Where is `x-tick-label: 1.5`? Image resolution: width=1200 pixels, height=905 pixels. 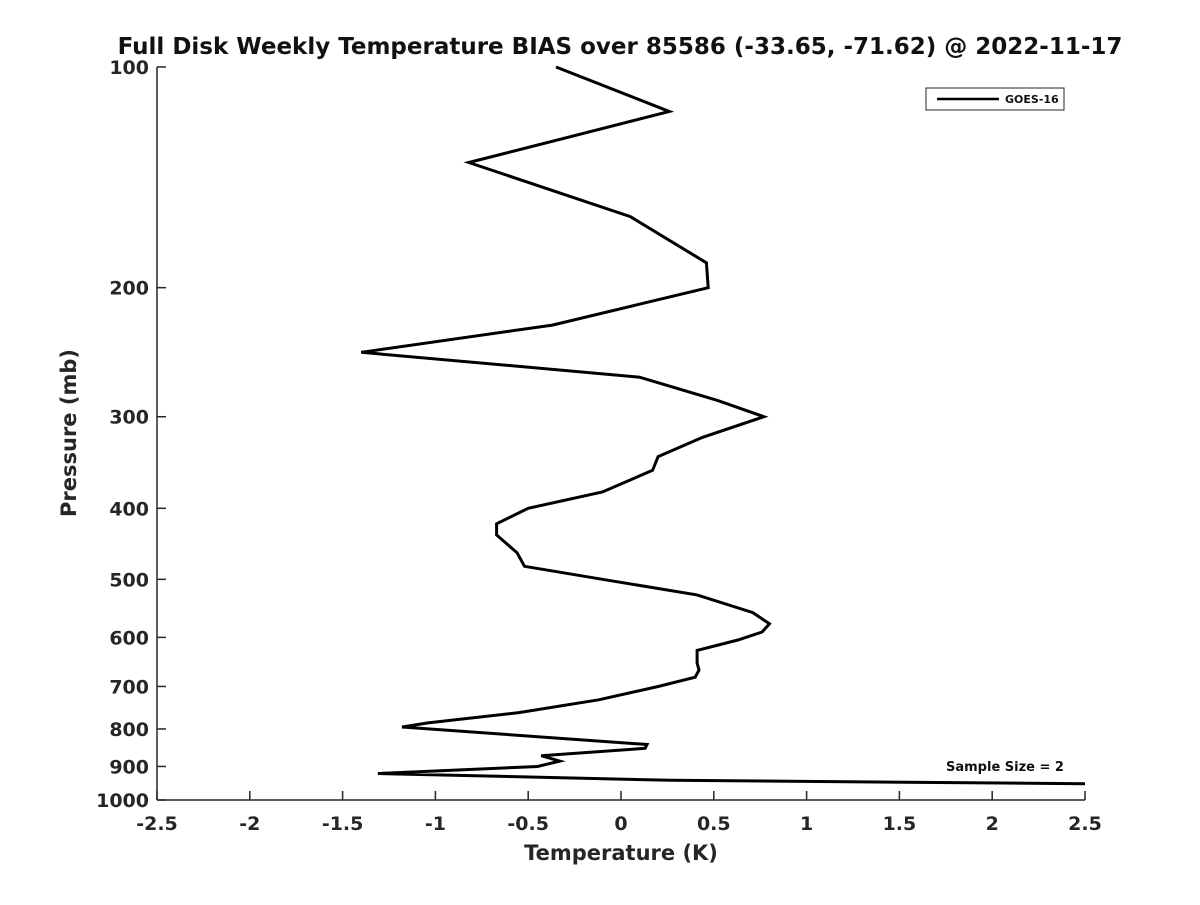
x-tick-label: 1.5 is located at coordinates (900, 824).